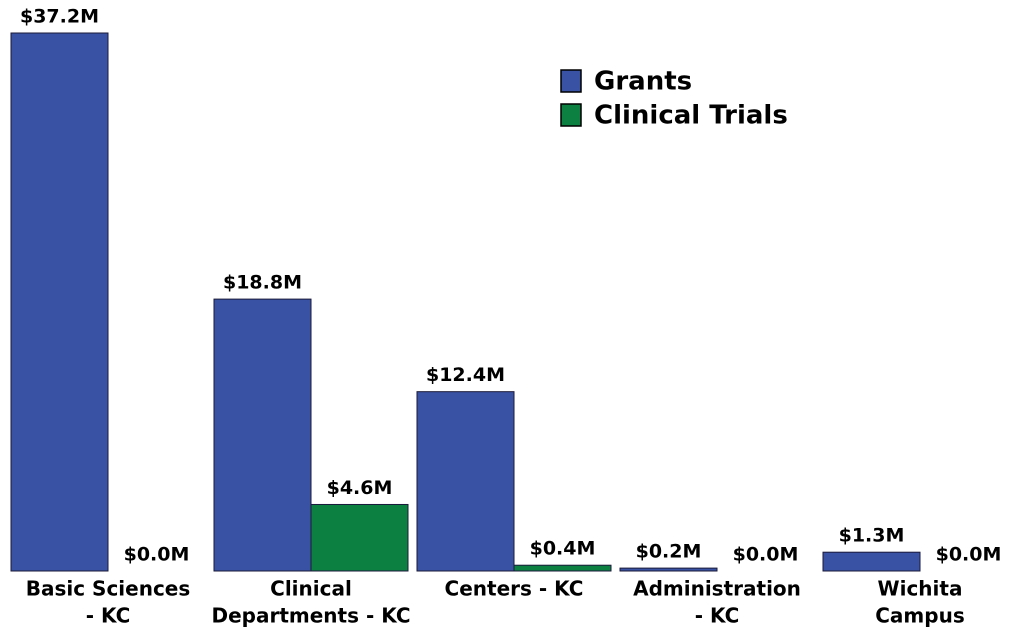 Image resolution: width=1018 pixels, height=627 pixels. Describe the element at coordinates (563, 549) in the screenshot. I see `value-label: $0.4M` at that location.